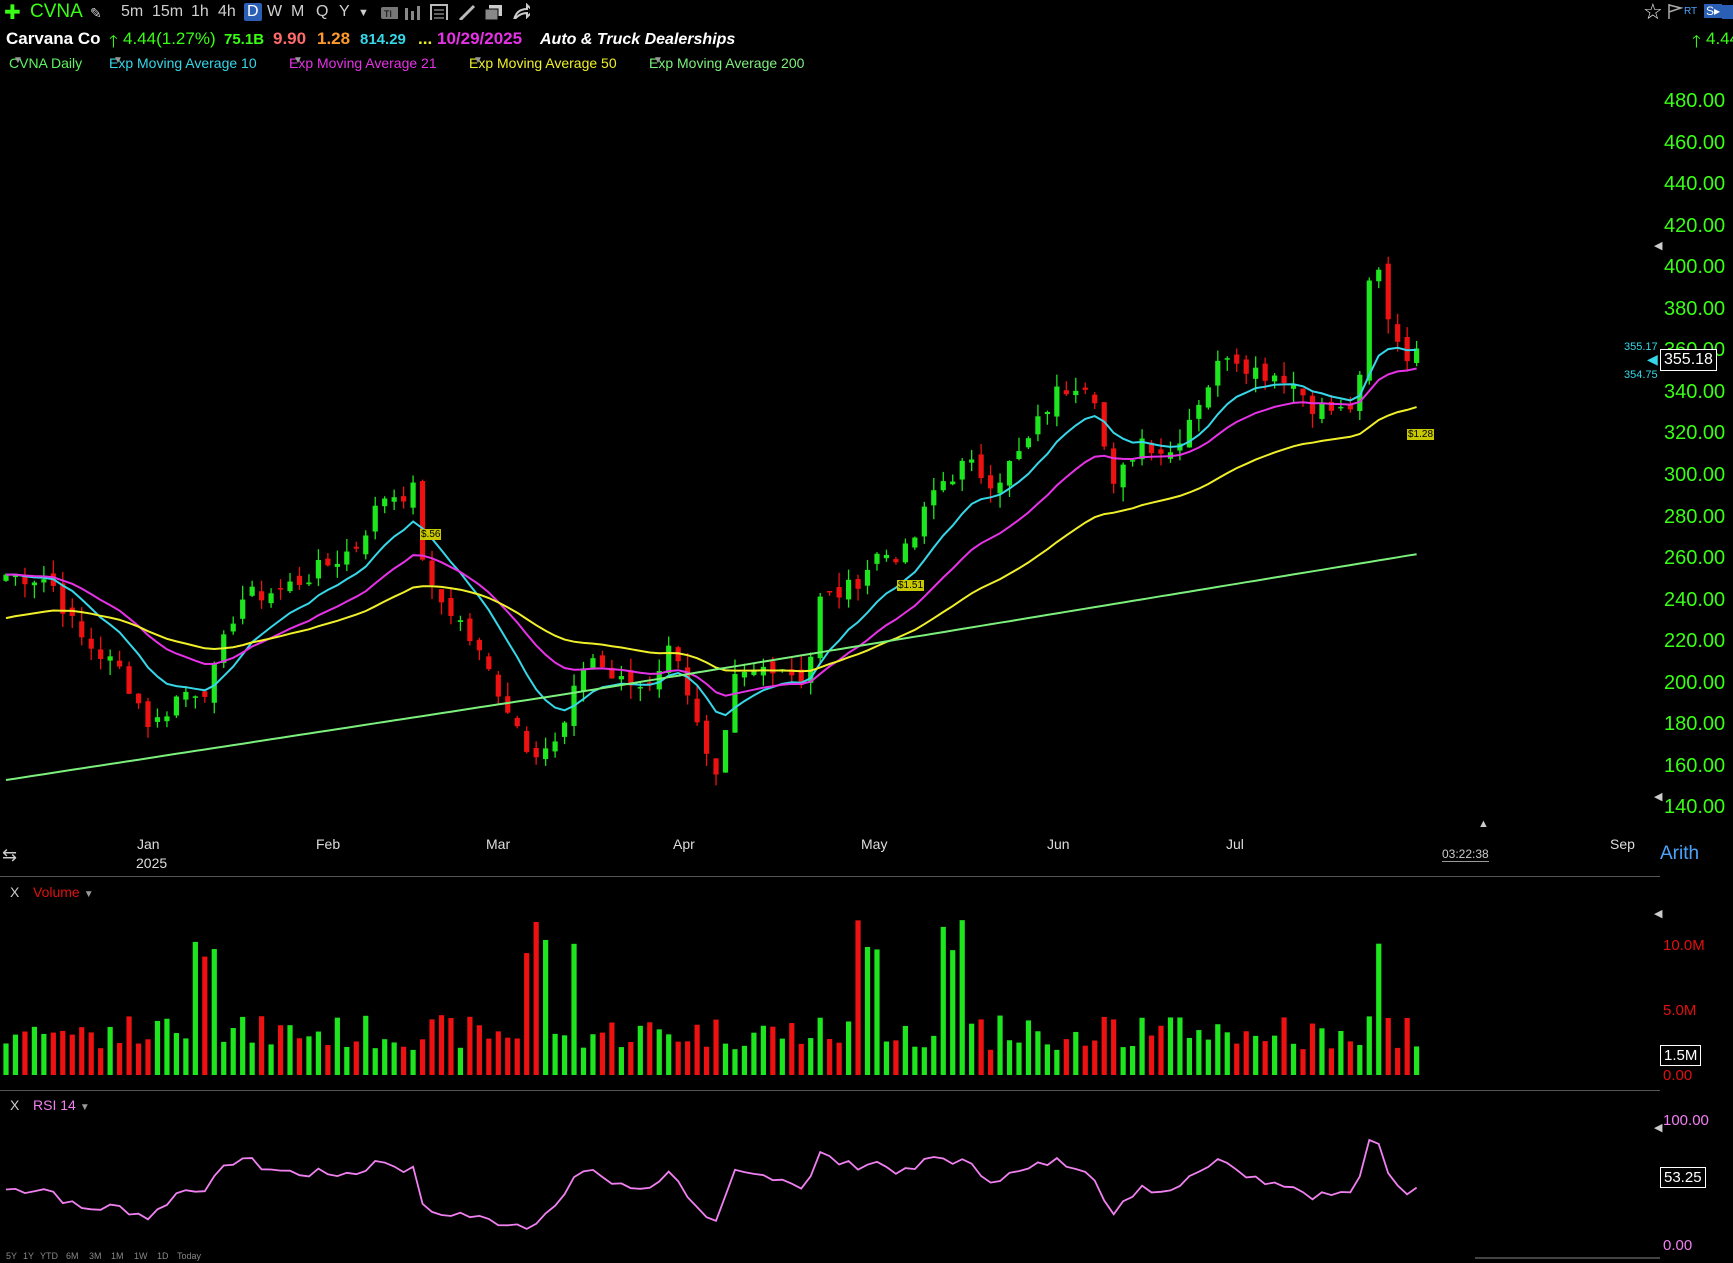  Describe the element at coordinates (1680, 1010) in the screenshot. I see `volume-axis-5m: 5.0M` at that location.